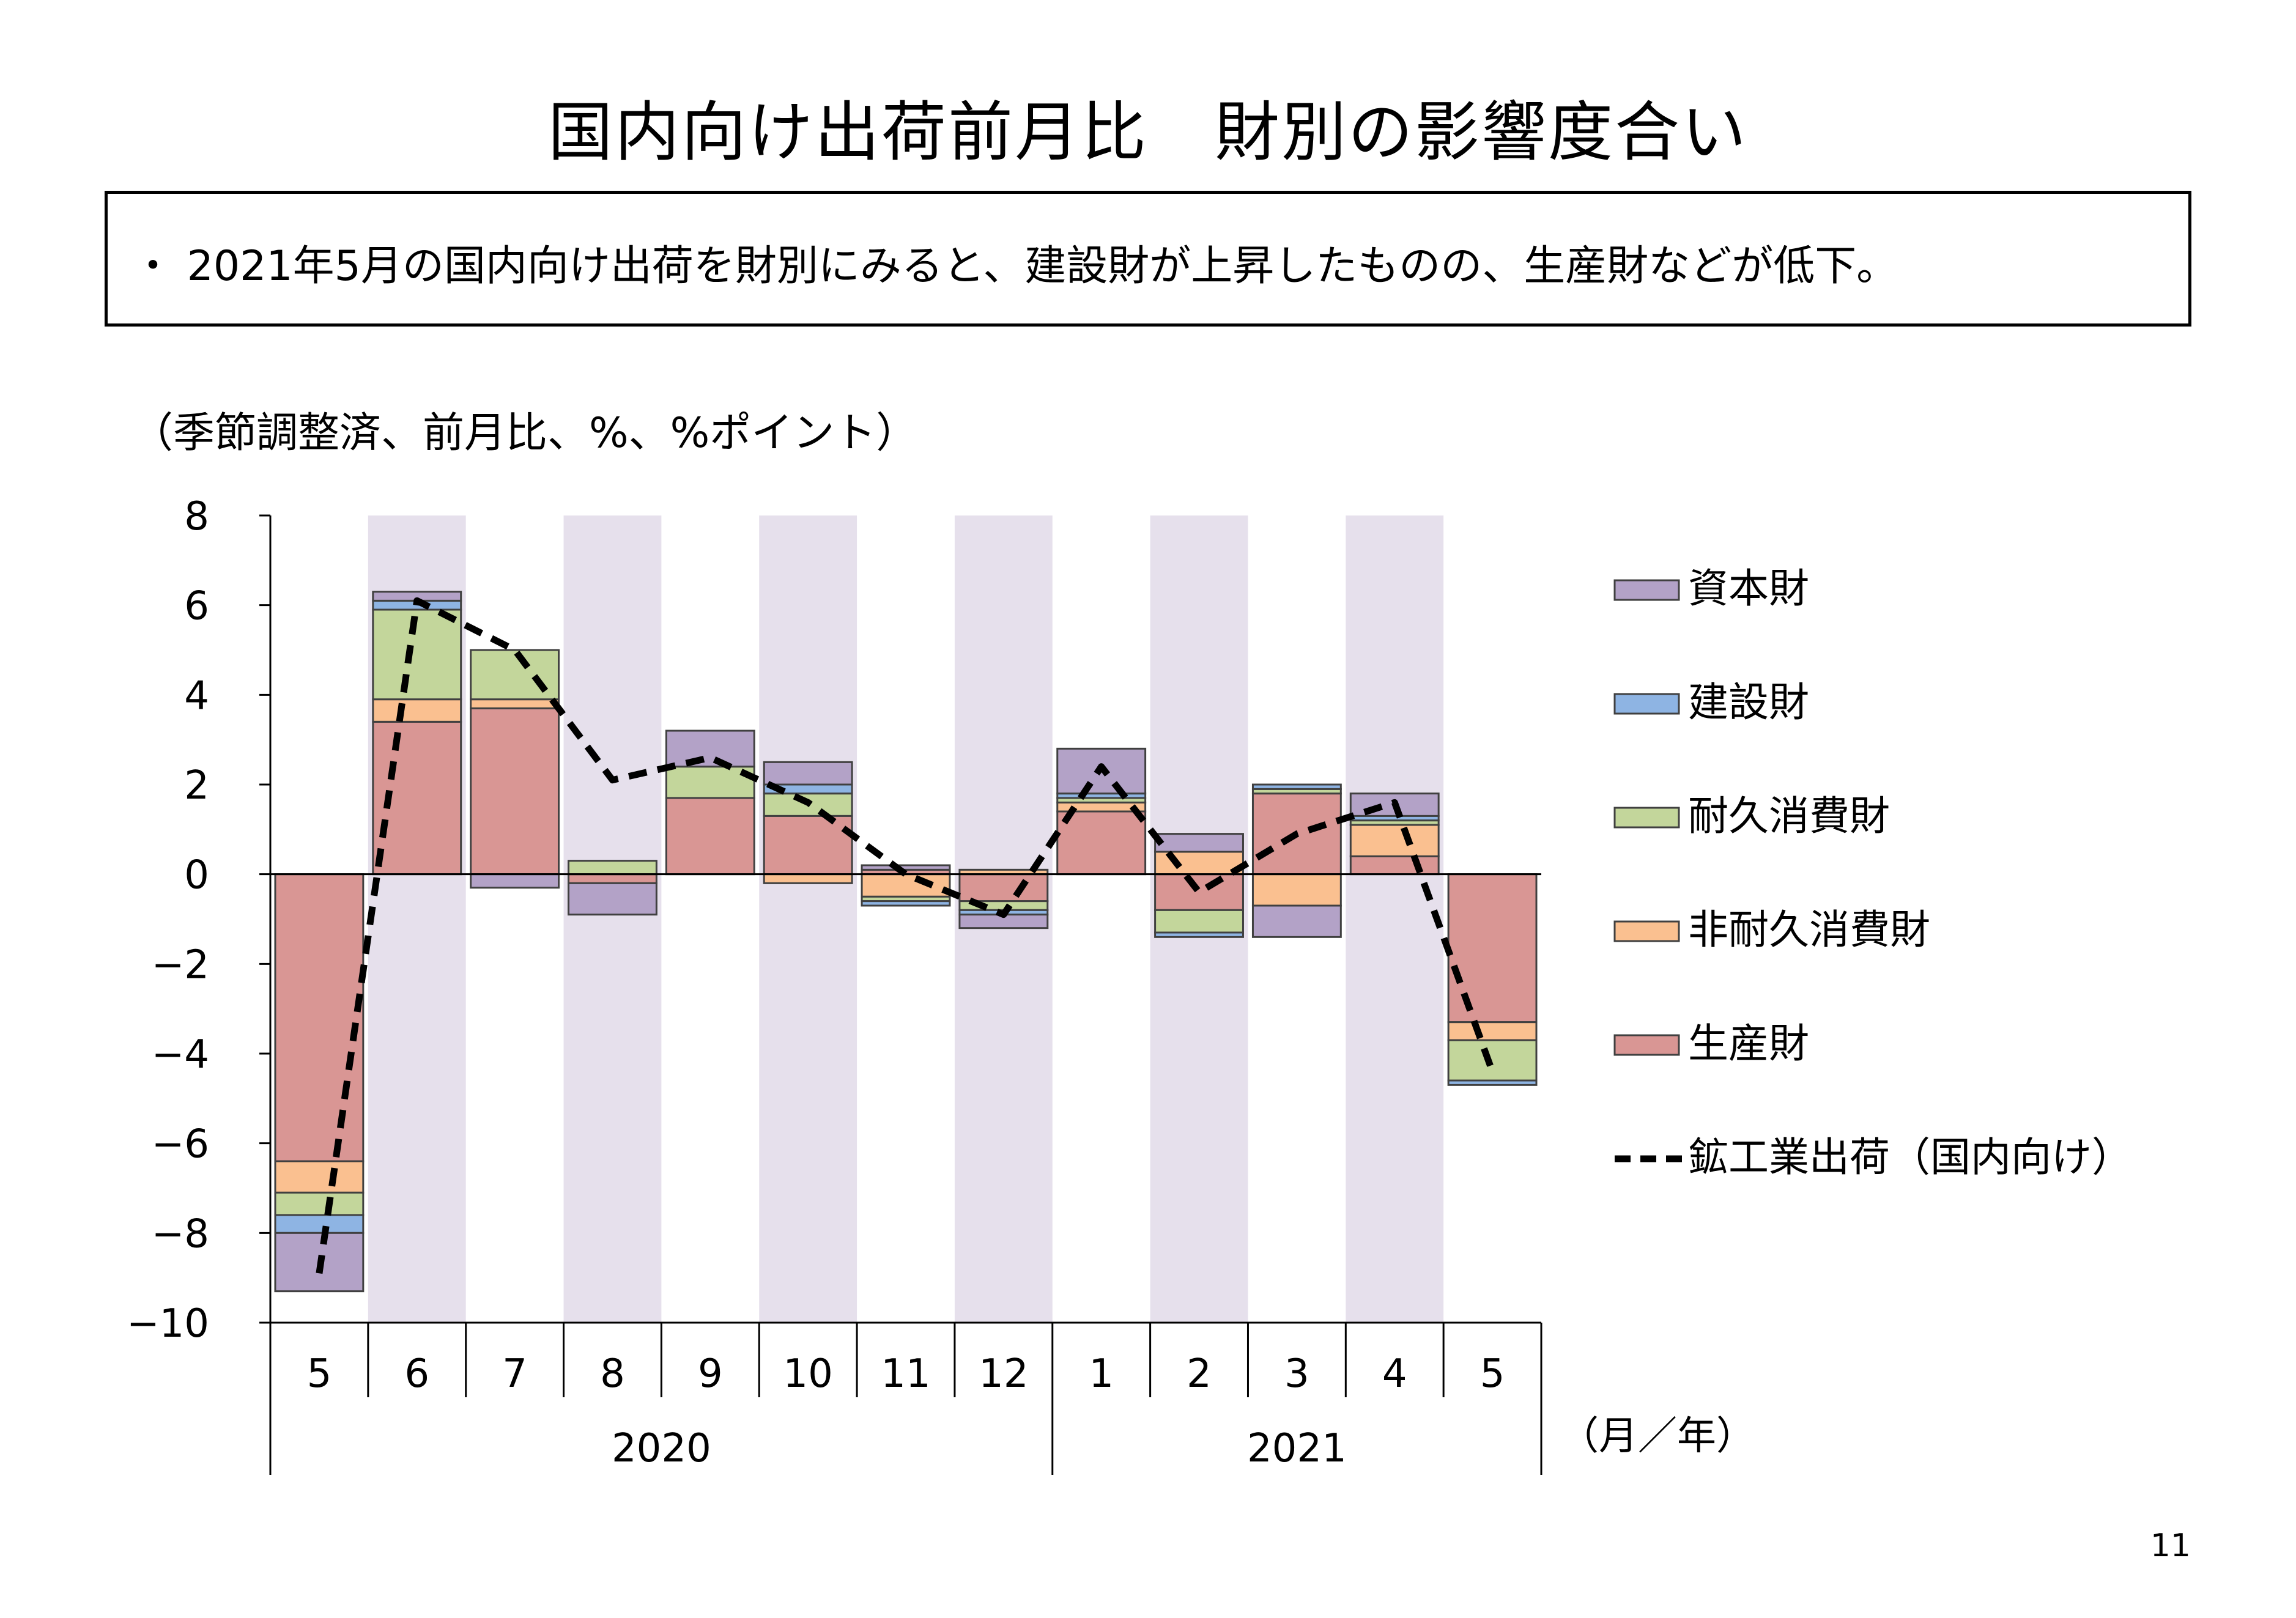 The image size is (2296, 1618). Describe the element at coordinates (710, 749) in the screenshot. I see `bar-segment-資本財-4` at that location.